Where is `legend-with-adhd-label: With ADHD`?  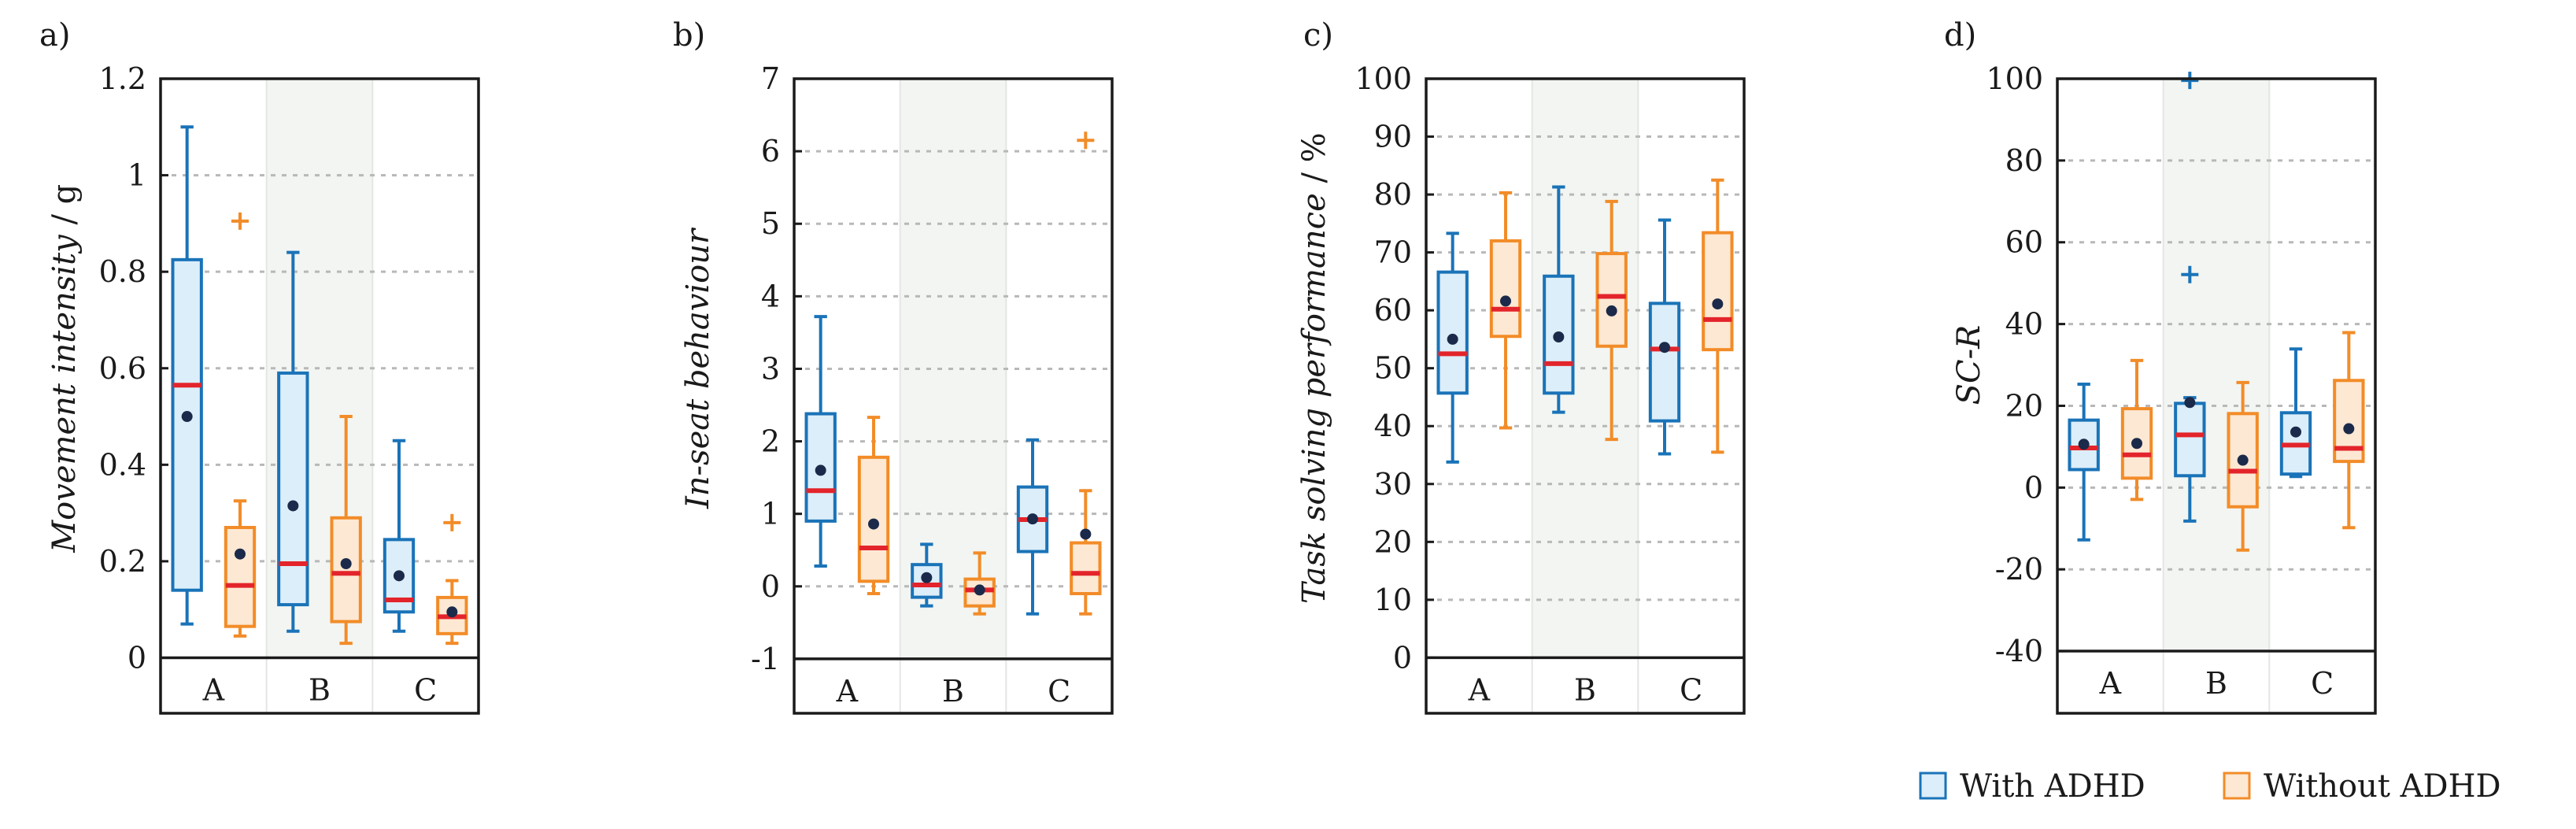 legend-with-adhd-label: With ADHD is located at coordinates (2052, 786).